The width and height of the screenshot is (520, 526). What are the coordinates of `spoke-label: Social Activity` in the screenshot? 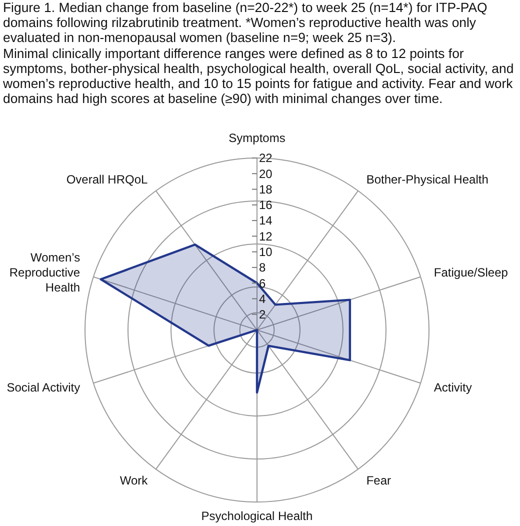 It's located at (43, 387).